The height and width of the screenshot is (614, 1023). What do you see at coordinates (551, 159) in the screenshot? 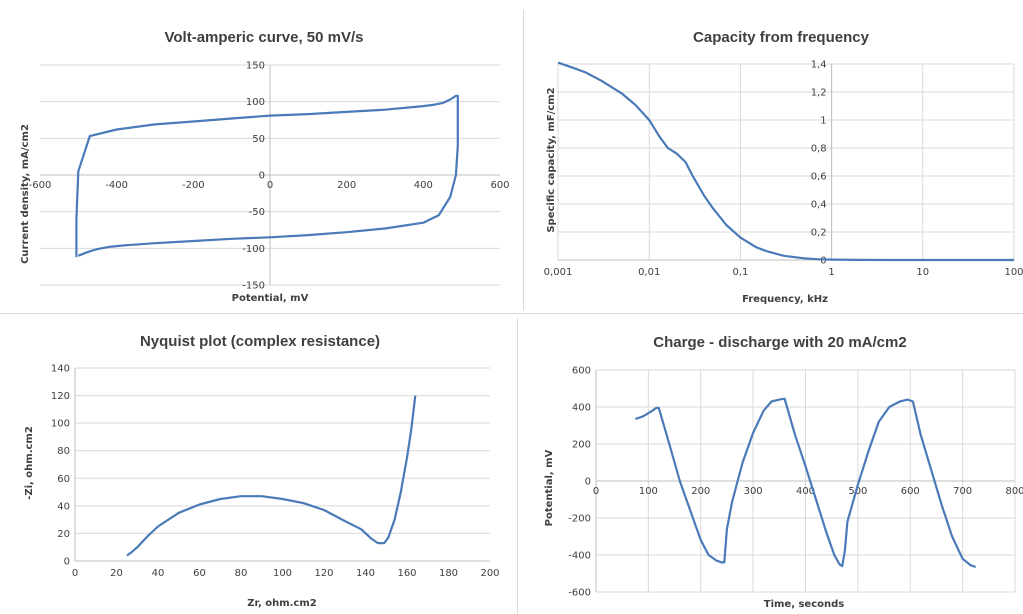
I see `chart-freq-ylabel: Specific capacity, mF/cm2` at bounding box center [551, 159].